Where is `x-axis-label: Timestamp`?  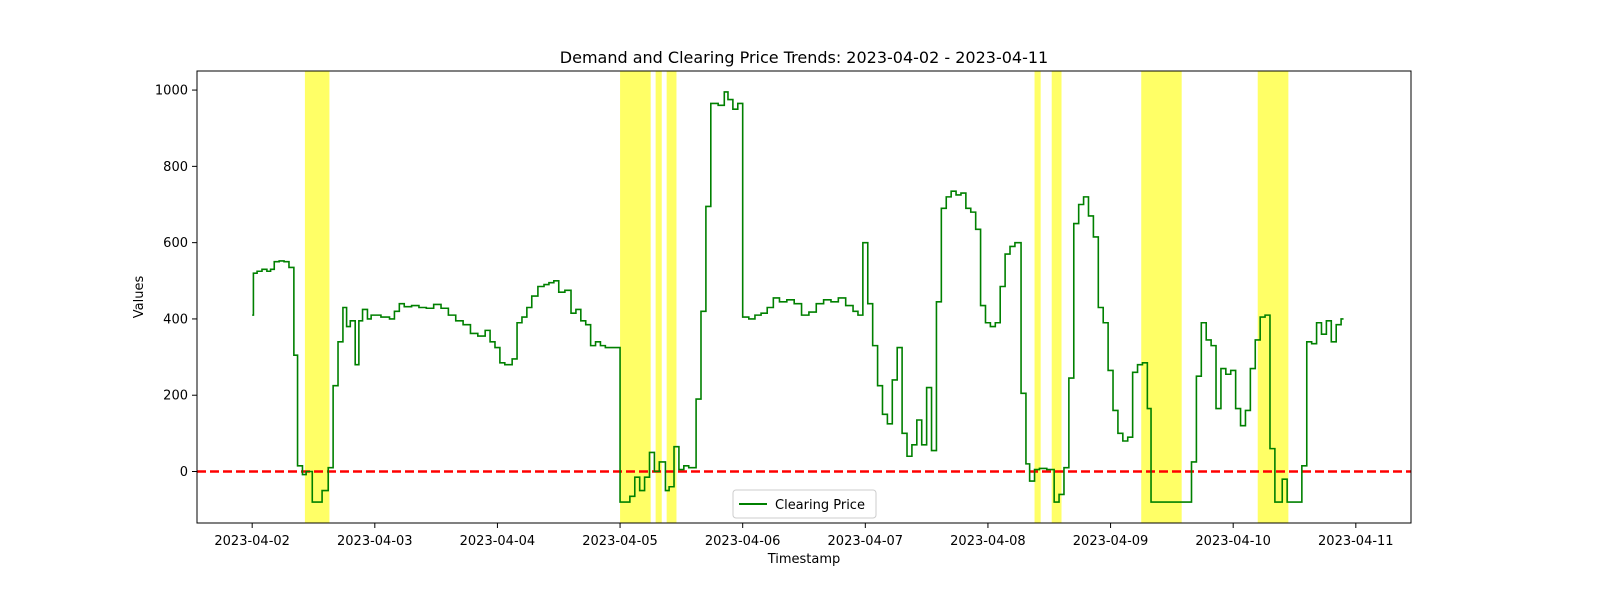
x-axis-label: Timestamp is located at coordinates (804, 559).